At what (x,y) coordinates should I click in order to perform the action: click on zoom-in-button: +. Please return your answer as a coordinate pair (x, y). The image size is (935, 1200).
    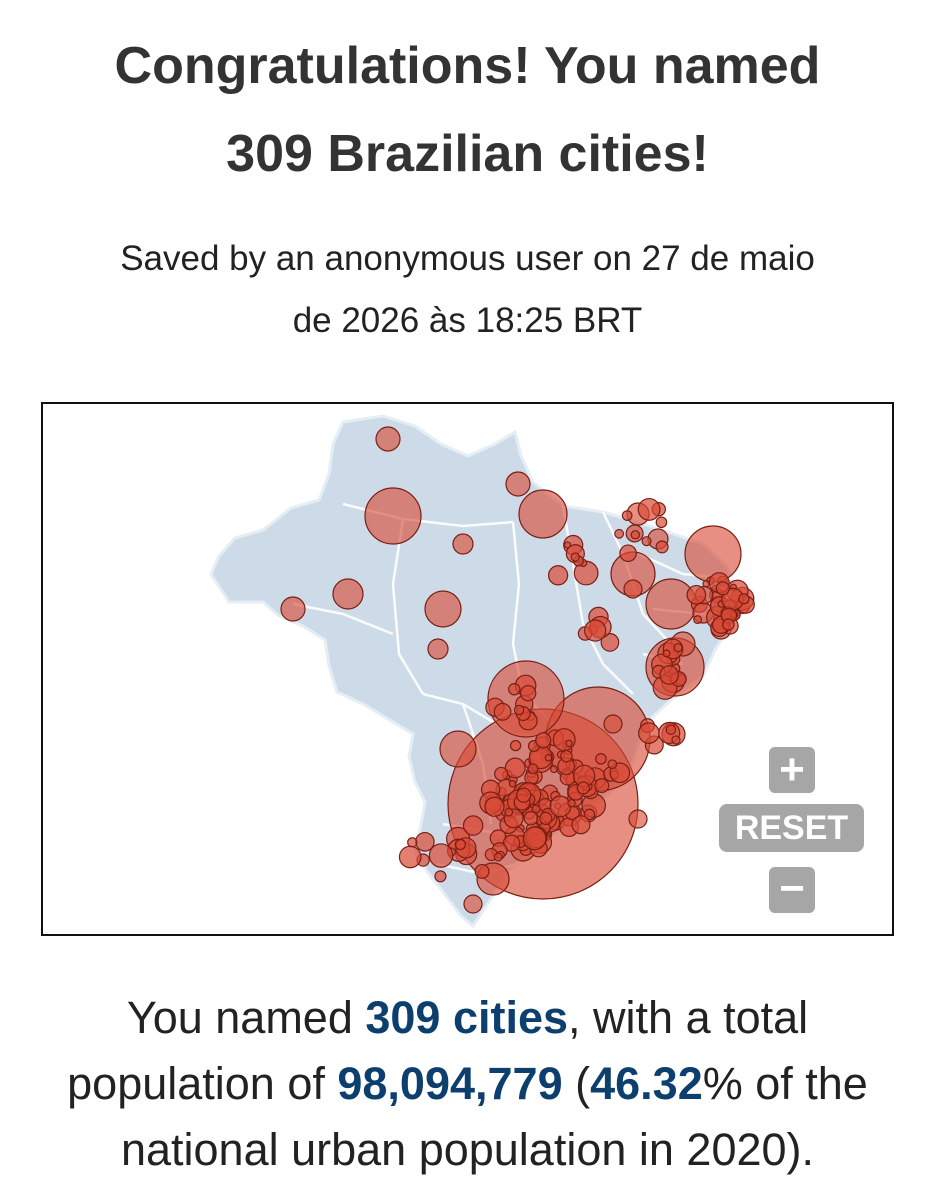
    Looking at the image, I should click on (792, 770).